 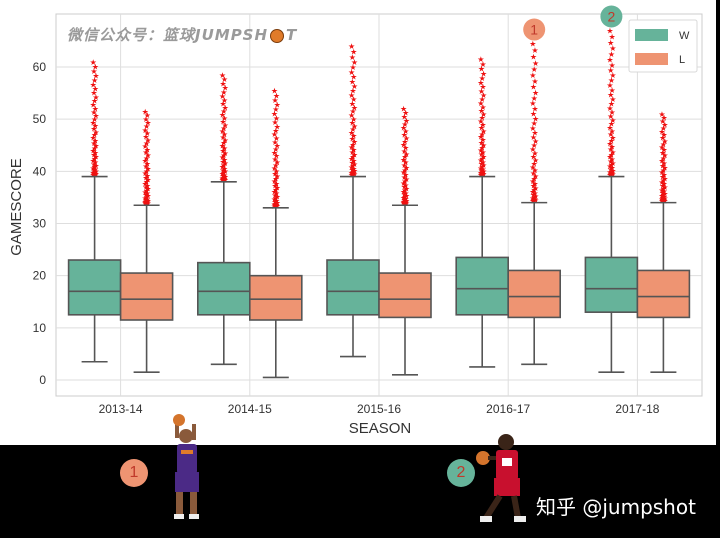 I want to click on y-tick-label: 40, so click(x=40, y=171).